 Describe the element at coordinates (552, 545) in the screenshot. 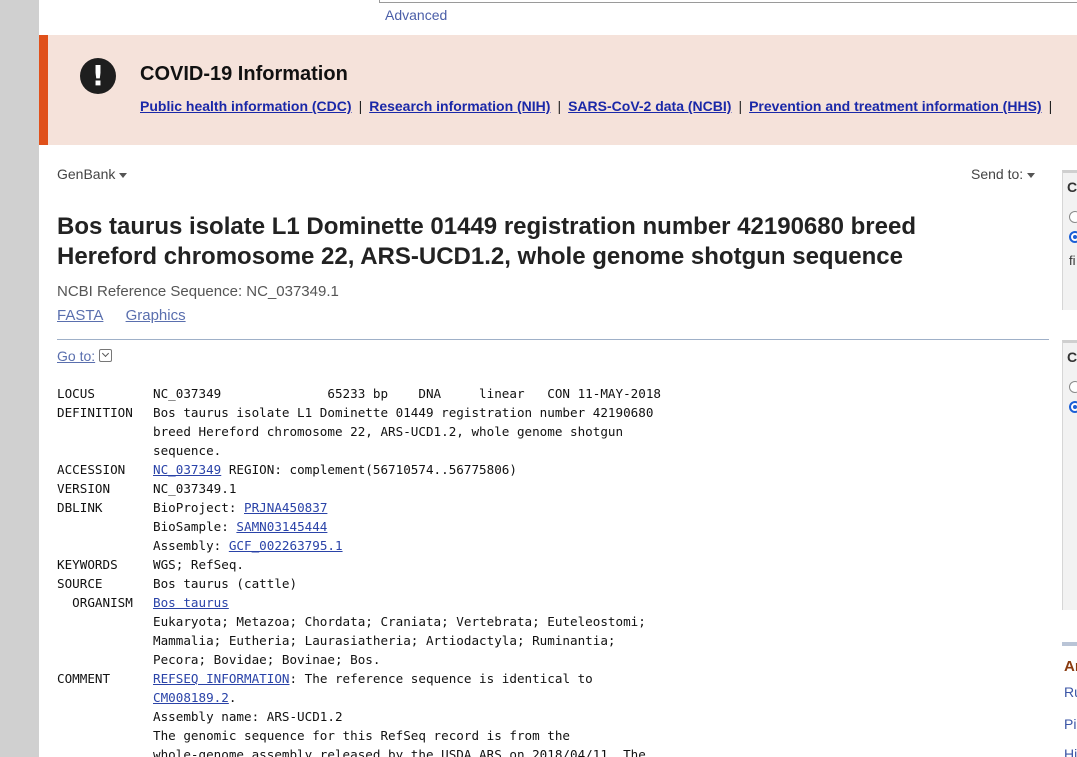

I see `flatfile-line: Assembly: GCF_002263795.1` at that location.